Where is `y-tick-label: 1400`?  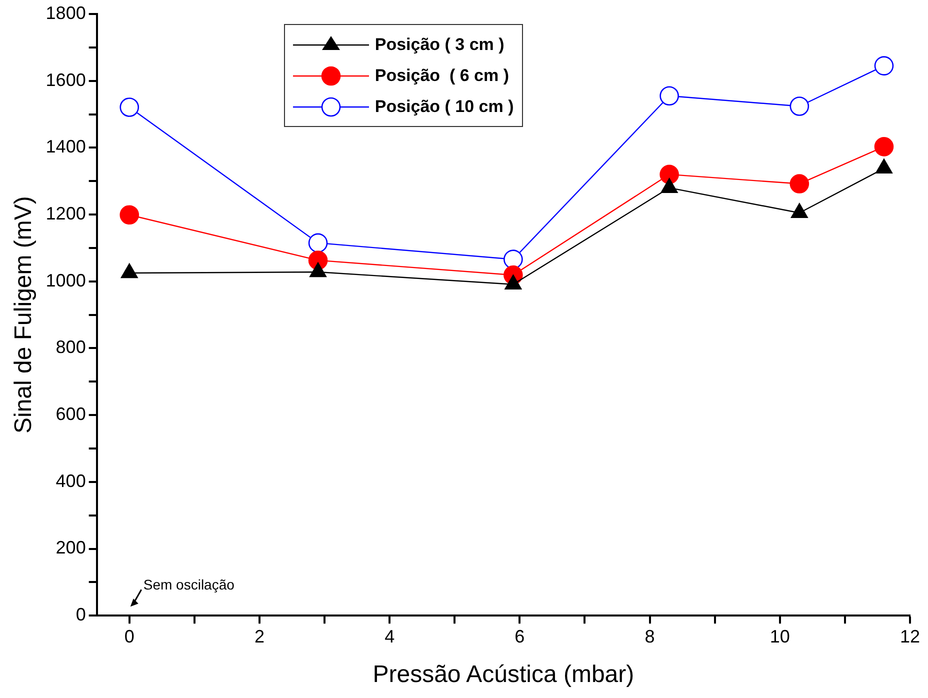 y-tick-label: 1400 is located at coordinates (66, 146).